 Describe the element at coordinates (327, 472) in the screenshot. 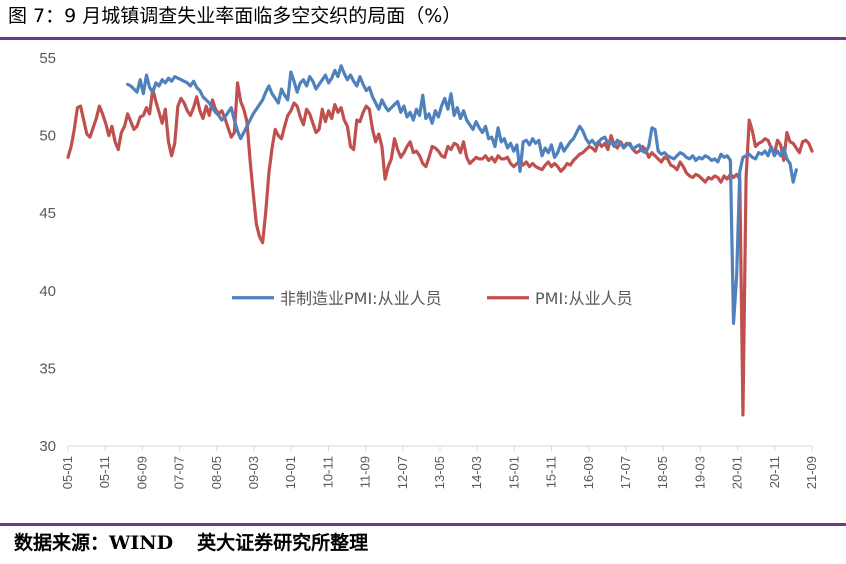

I see `x-tick-label: 10-11` at that location.